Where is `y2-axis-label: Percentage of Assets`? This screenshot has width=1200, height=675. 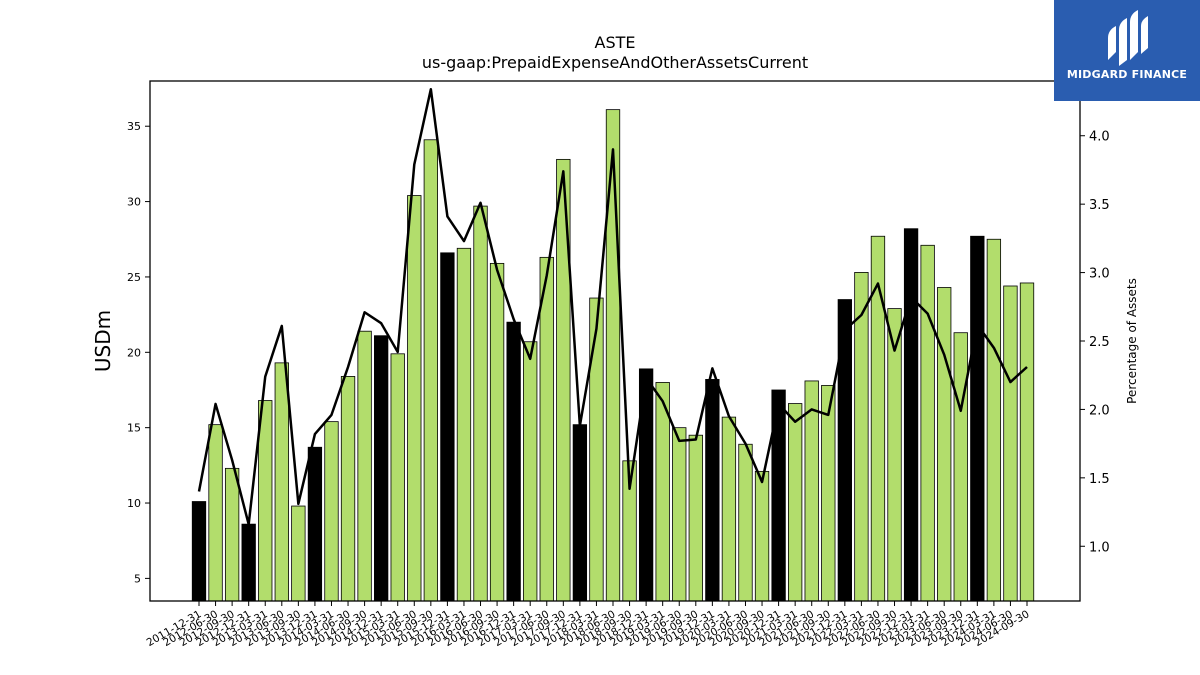
y2-axis-label: Percentage of Assets is located at coordinates (1132, 341).